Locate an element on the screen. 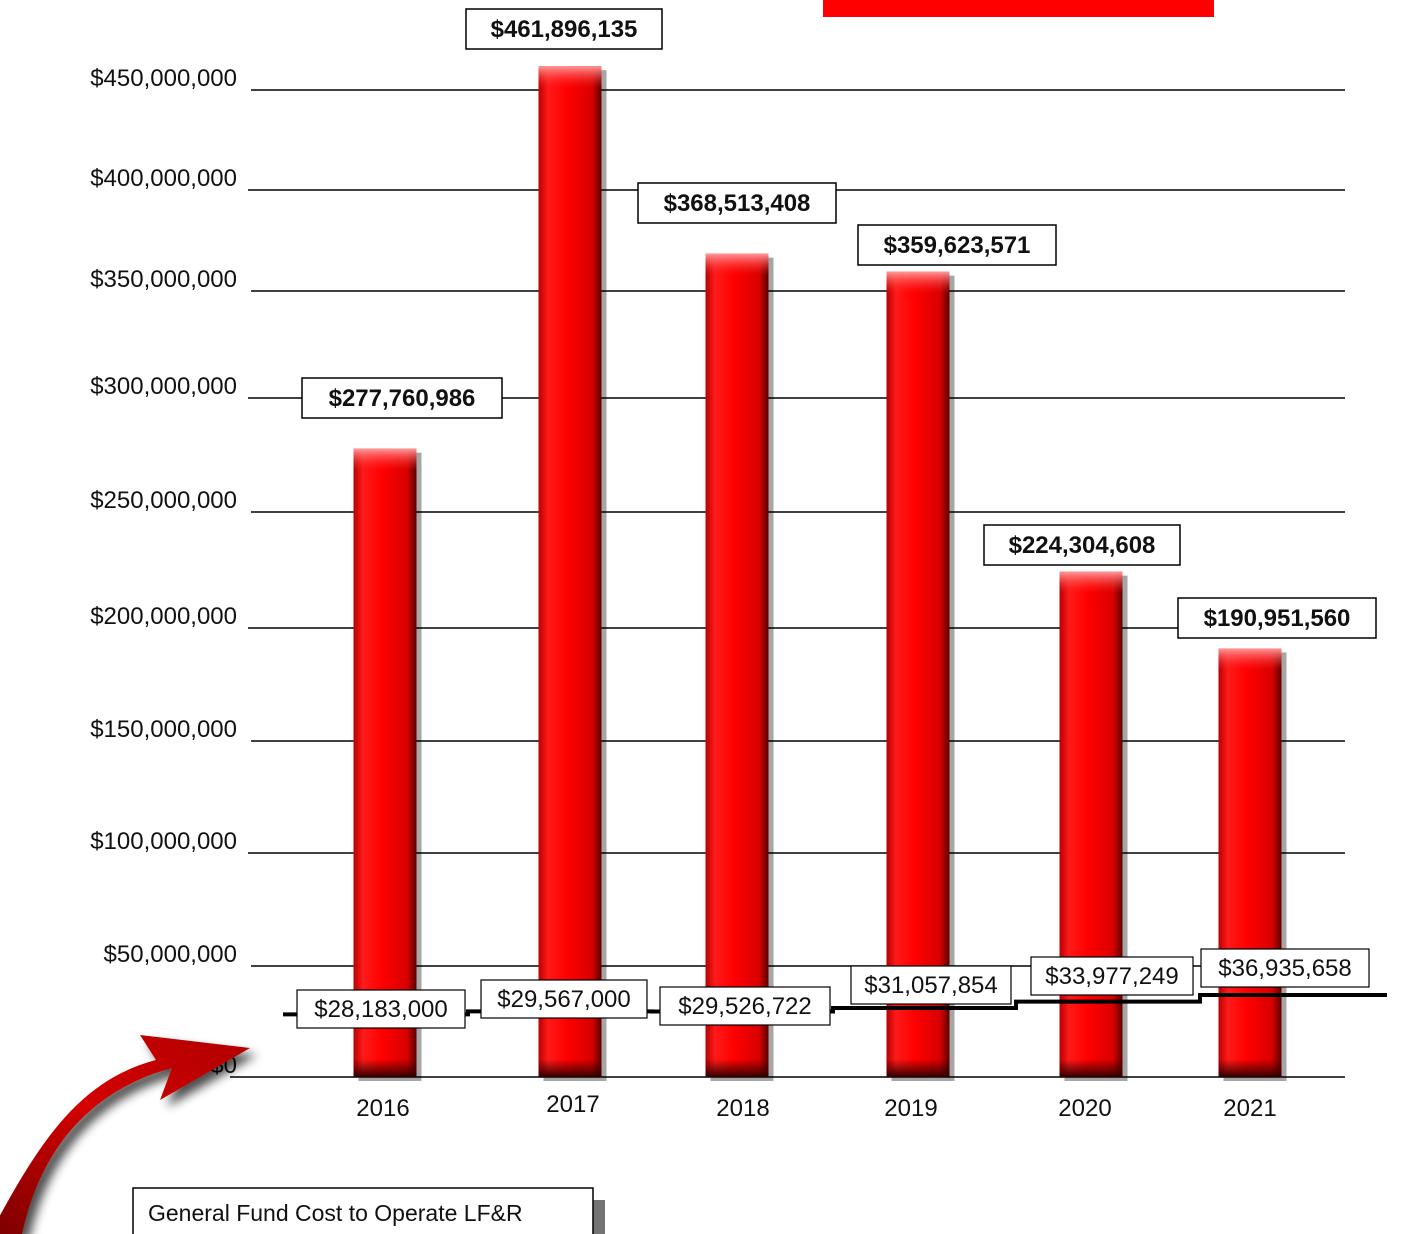 The height and width of the screenshot is (1234, 1404). line-value-label: $36,935,658 is located at coordinates (1285, 968).